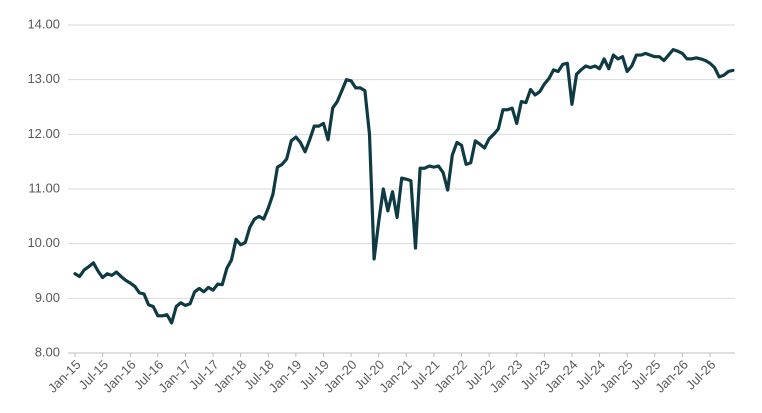  I want to click on y-tick-label: 8.00, so click(47, 351).